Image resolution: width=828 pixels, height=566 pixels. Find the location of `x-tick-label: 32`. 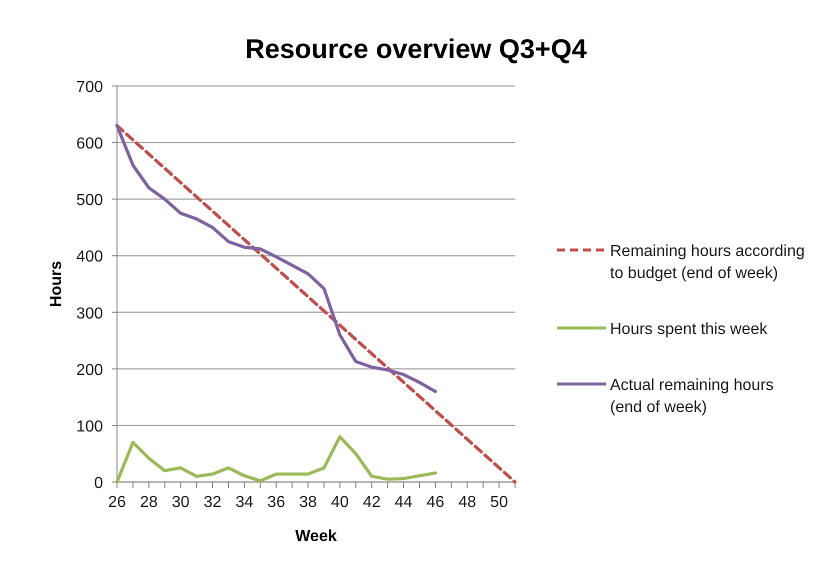

x-tick-label: 32 is located at coordinates (213, 502).